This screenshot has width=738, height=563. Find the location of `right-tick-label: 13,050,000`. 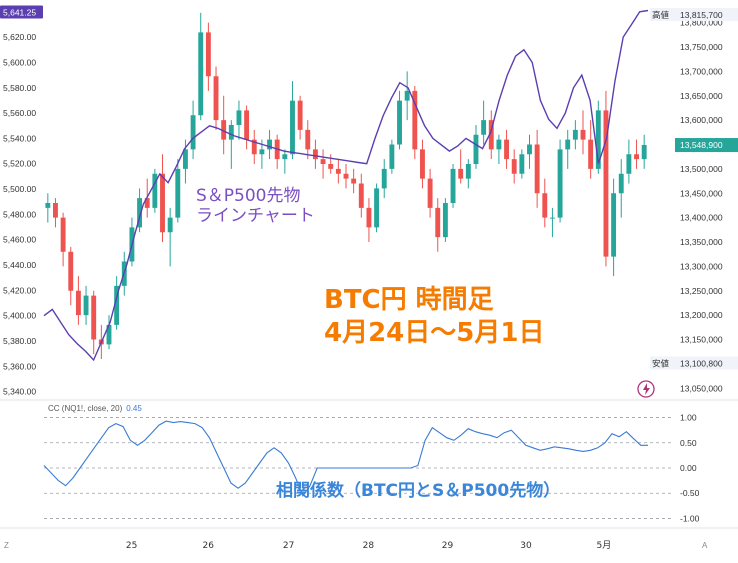

right-tick-label: 13,050,000 is located at coordinates (701, 388).